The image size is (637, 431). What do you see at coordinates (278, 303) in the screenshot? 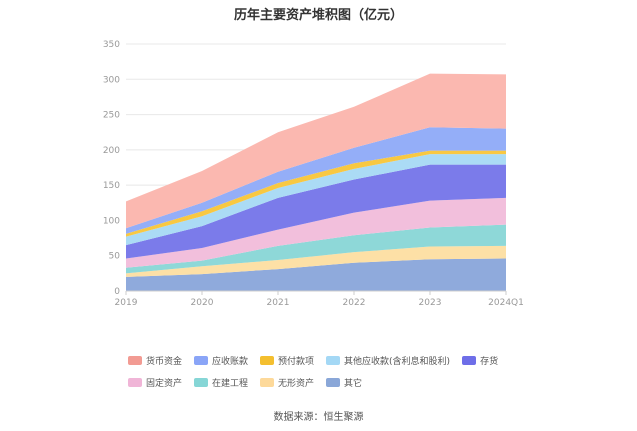
I see `x-tick-label: 2021` at bounding box center [278, 303].